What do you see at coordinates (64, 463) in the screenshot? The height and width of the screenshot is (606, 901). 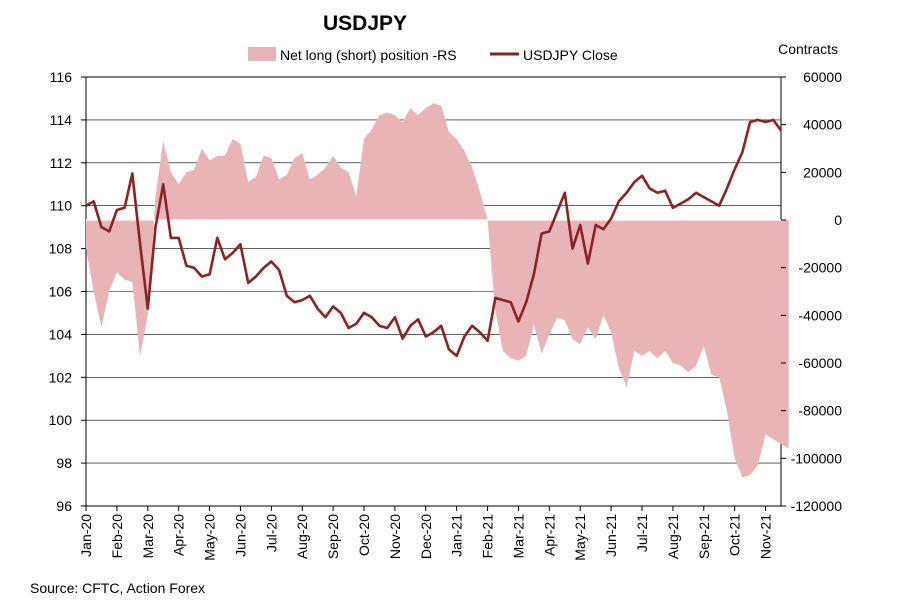 I see `left-tick-label: 98` at bounding box center [64, 463].